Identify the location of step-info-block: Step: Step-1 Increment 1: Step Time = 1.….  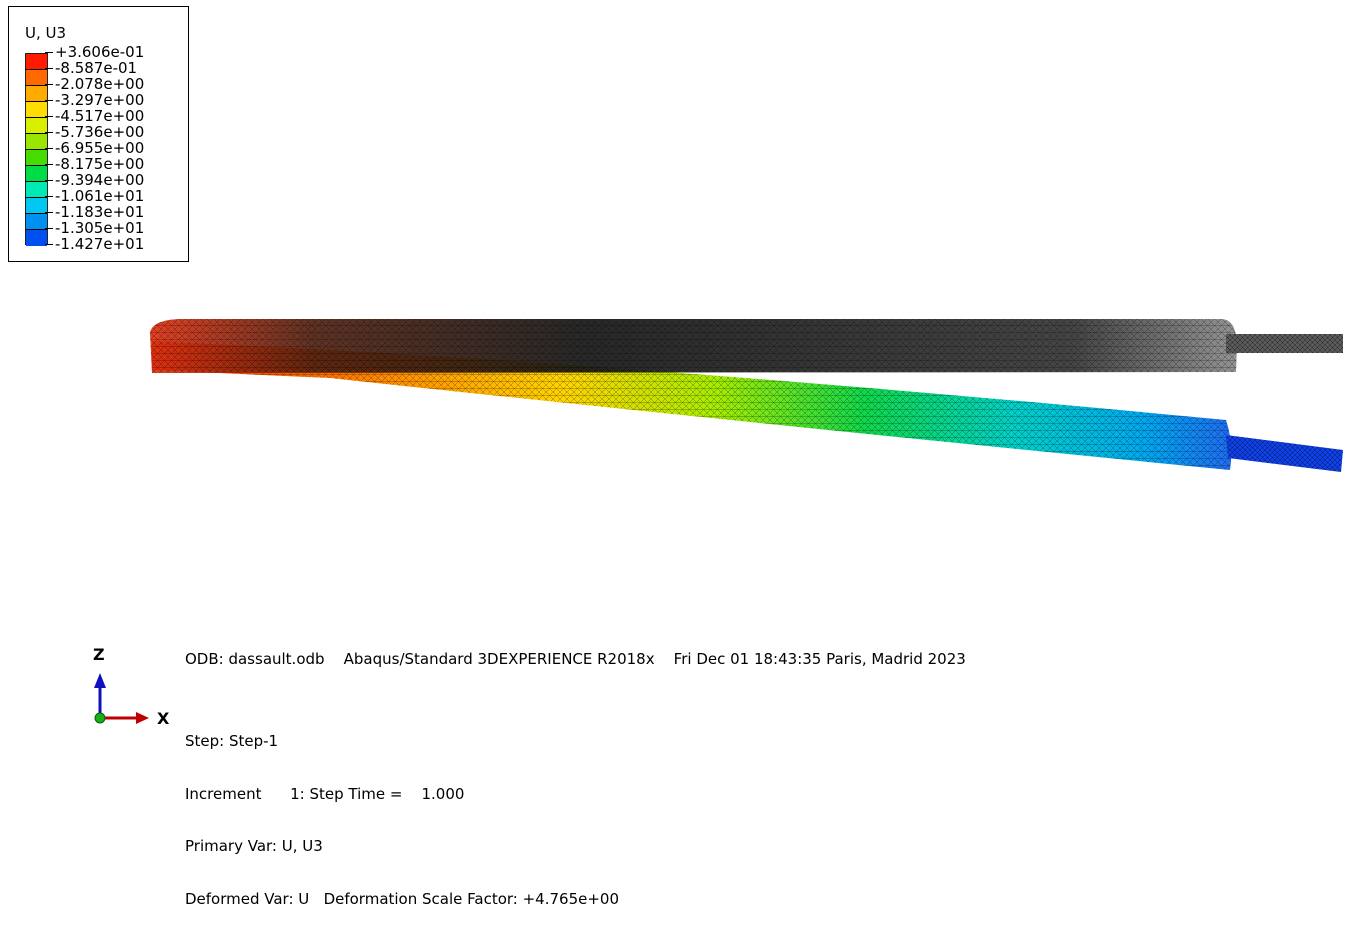
(402, 820).